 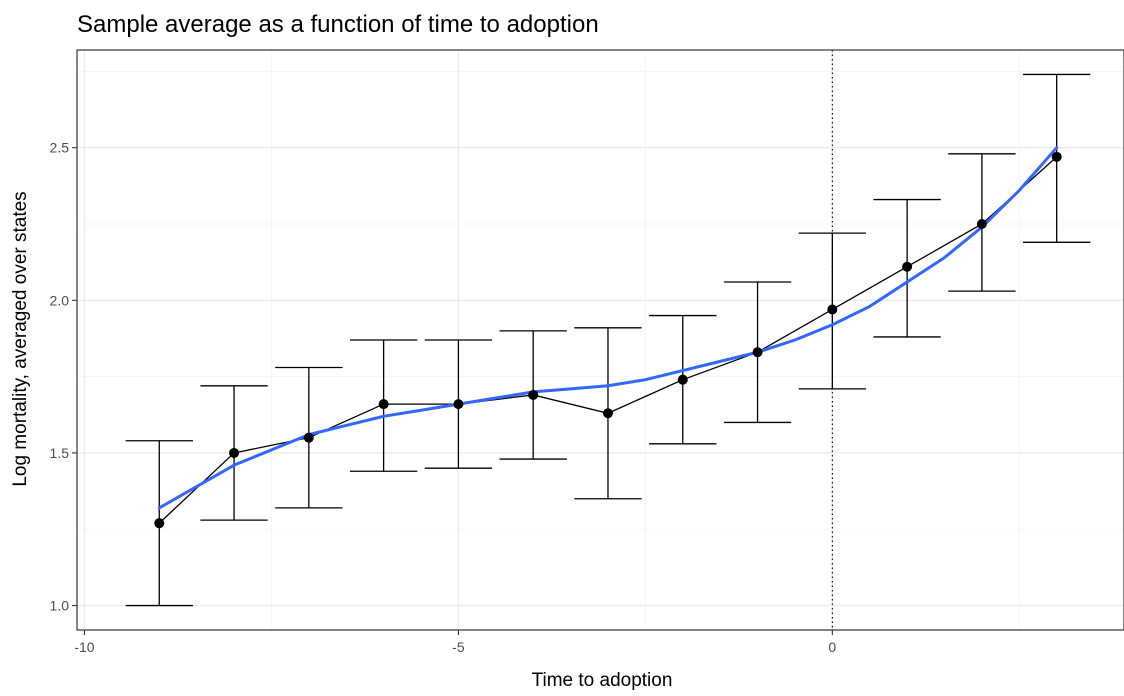 What do you see at coordinates (832, 647) in the screenshot?
I see `x-tick-label: 0` at bounding box center [832, 647].